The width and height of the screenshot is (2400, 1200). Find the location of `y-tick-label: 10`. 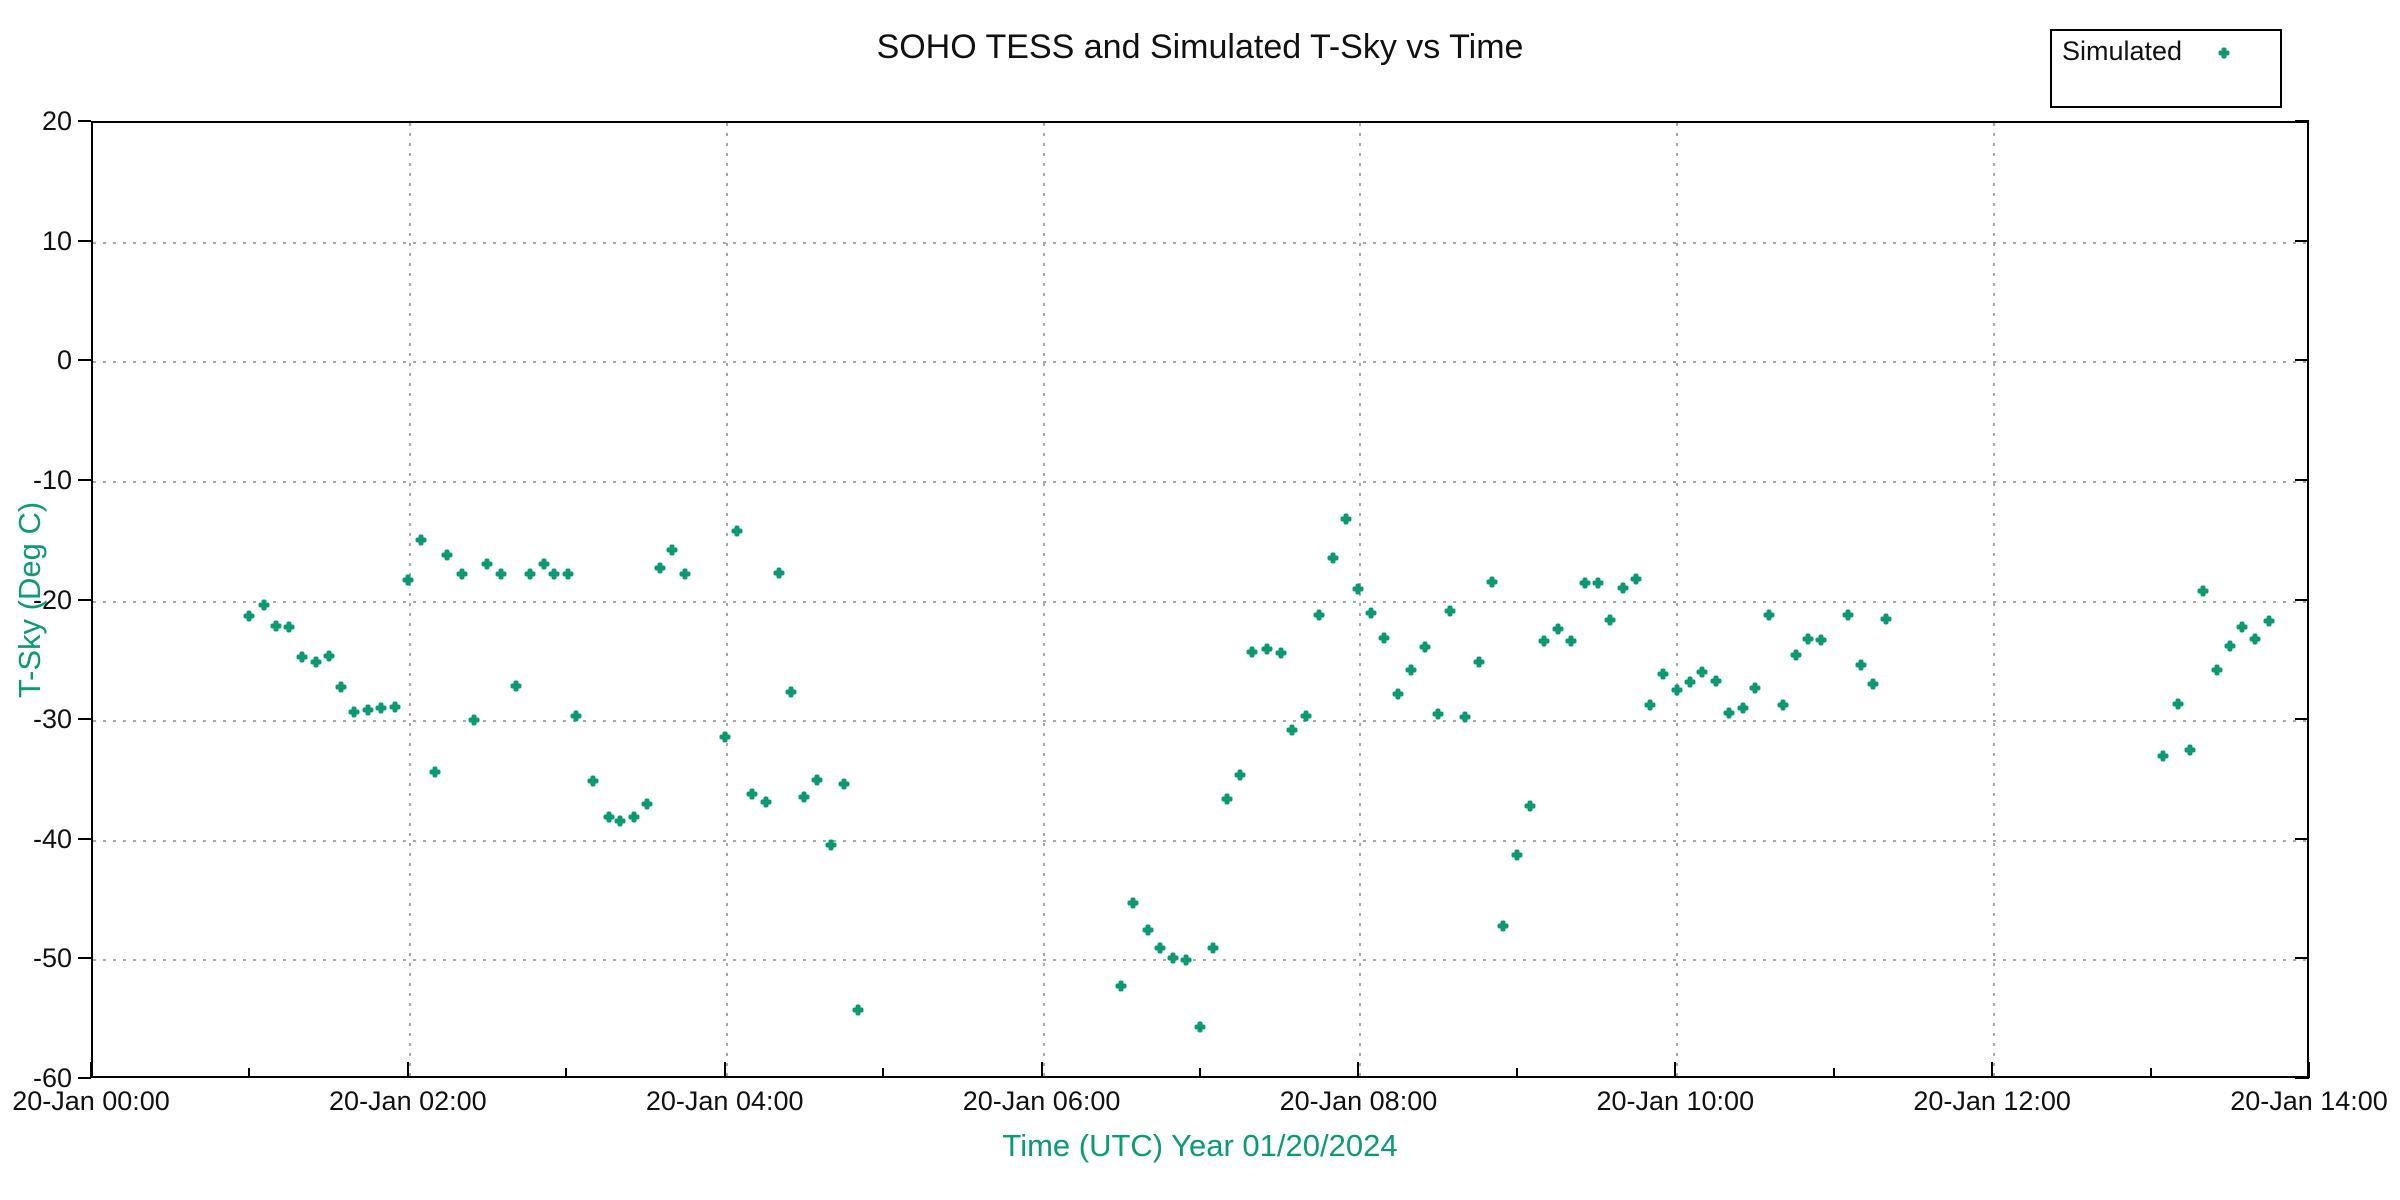

y-tick-label: 10 is located at coordinates (56, 240).